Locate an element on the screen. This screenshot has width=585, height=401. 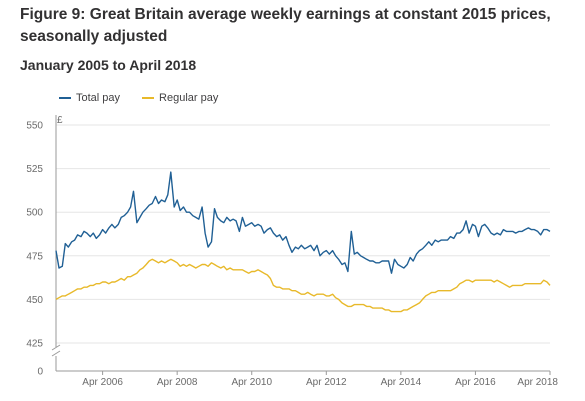
y-tick-label: 550 is located at coordinates (34, 126).